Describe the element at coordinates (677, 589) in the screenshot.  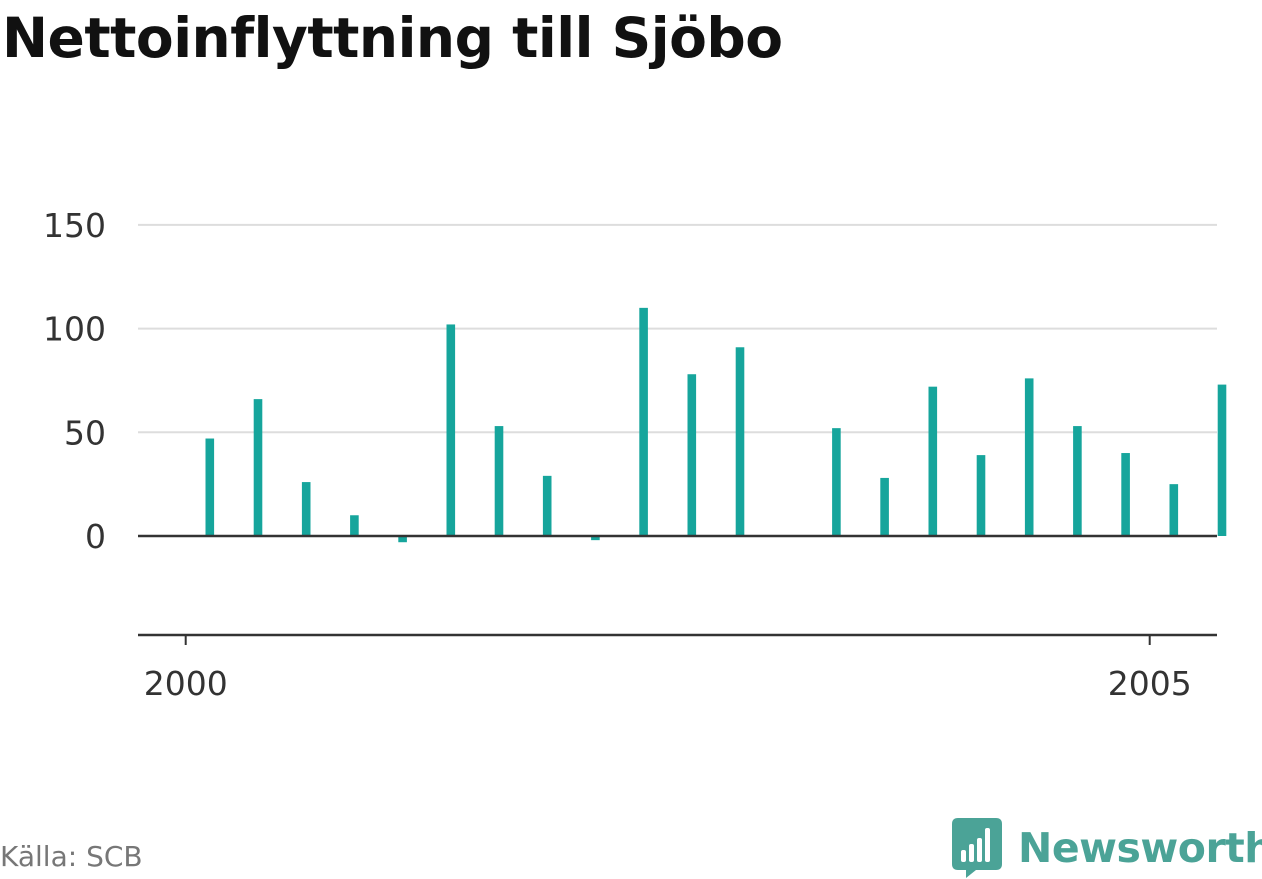
I see `axes` at that location.